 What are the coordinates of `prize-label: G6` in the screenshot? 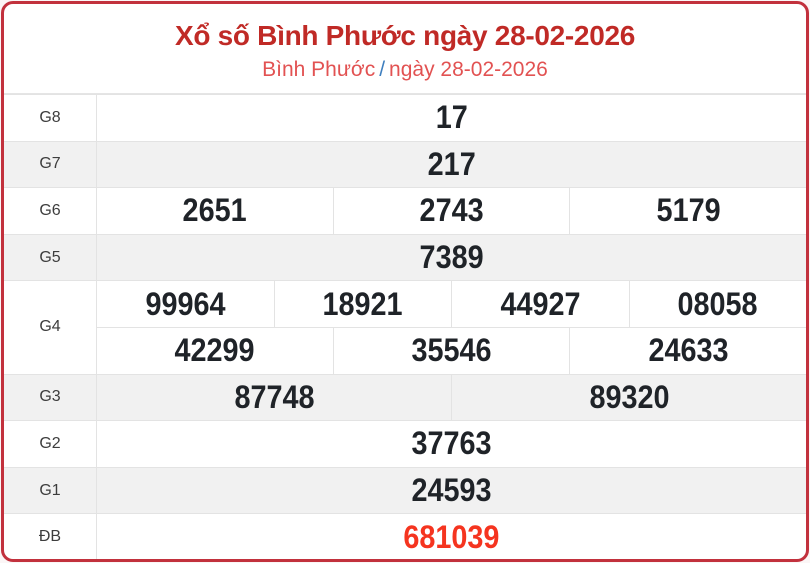 It's located at (50, 211).